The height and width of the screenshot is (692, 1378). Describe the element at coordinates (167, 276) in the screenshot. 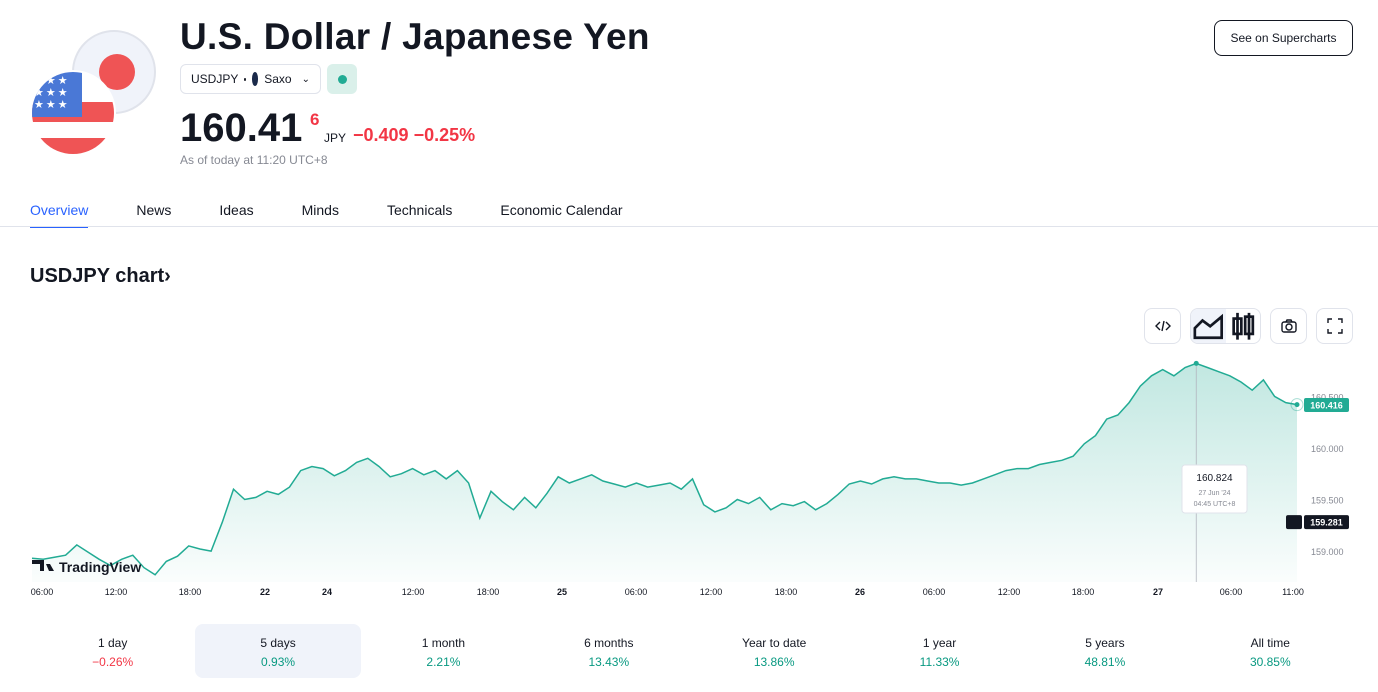

I see `chevron-right-icon: ›` at that location.